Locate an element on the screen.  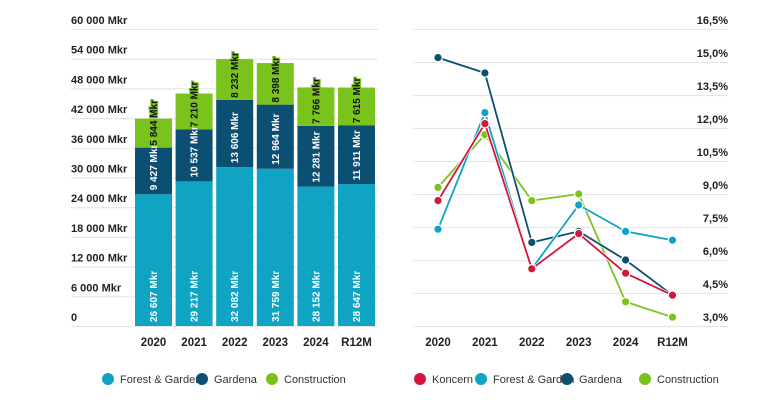
bar-data-label: 26 607 Mkr is located at coordinates (154, 296).